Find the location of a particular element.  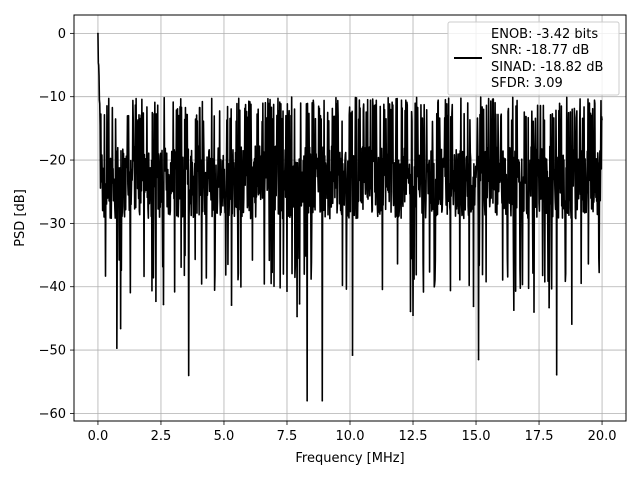

x-tick-label: 20.0 is located at coordinates (602, 436).